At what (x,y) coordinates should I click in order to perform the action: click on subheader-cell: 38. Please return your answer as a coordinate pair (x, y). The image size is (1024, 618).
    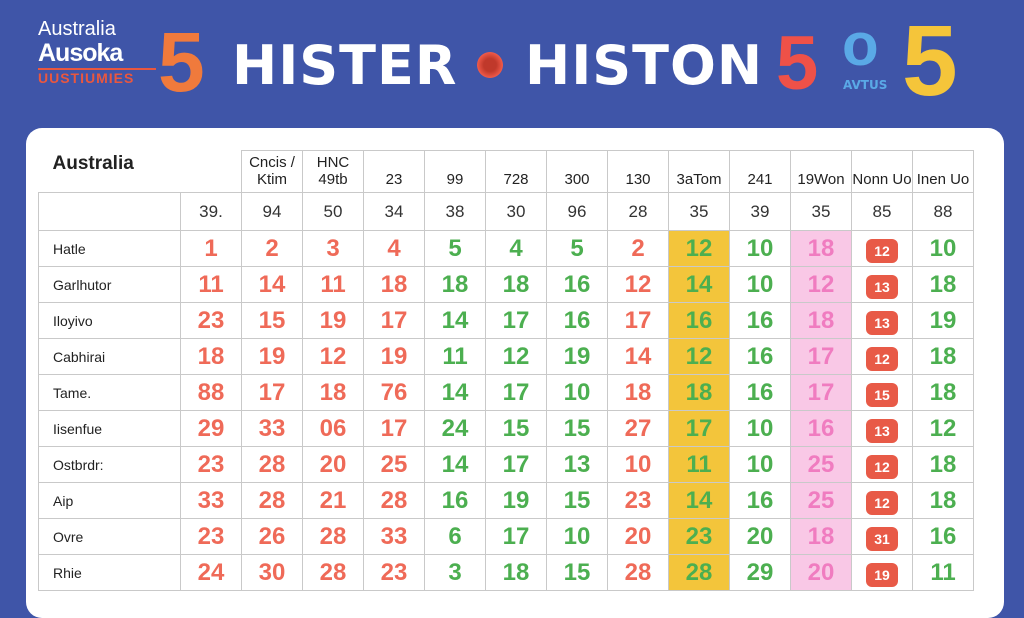
    Looking at the image, I should click on (455, 211).